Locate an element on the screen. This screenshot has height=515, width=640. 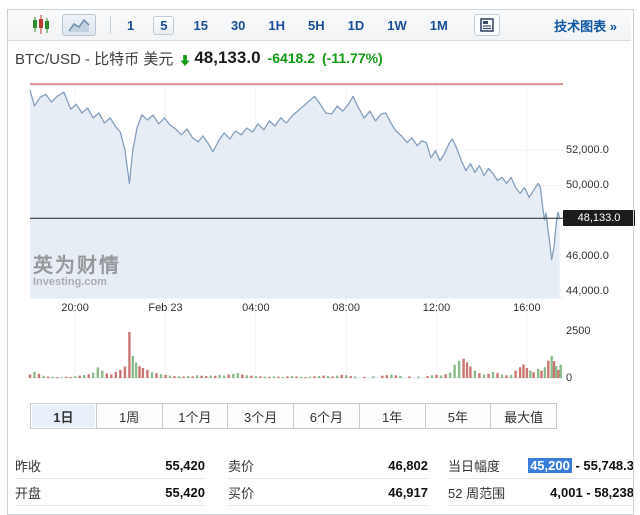
candlestick-icon is located at coordinates (41, 24).